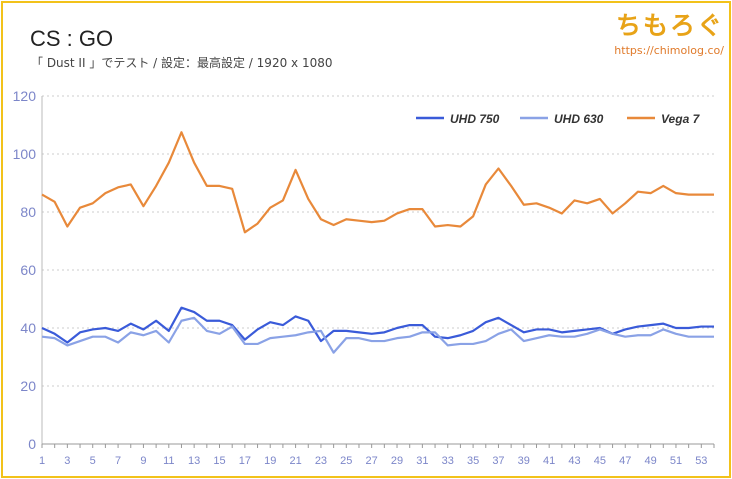 The width and height of the screenshot is (732, 479). Describe the element at coordinates (32, 444) in the screenshot. I see `y-tick-label: 0` at that location.